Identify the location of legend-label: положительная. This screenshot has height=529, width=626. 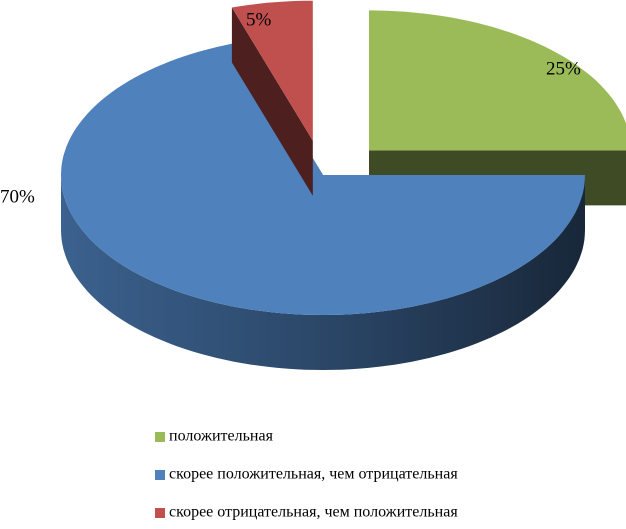
(221, 436).